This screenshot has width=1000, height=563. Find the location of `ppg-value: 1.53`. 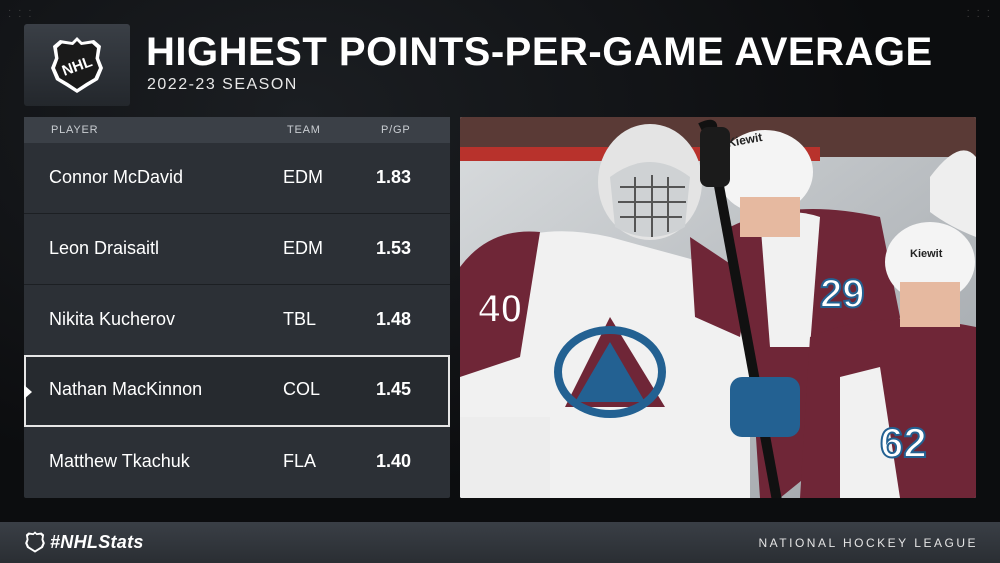

ppg-value: 1.53 is located at coordinates (394, 248).